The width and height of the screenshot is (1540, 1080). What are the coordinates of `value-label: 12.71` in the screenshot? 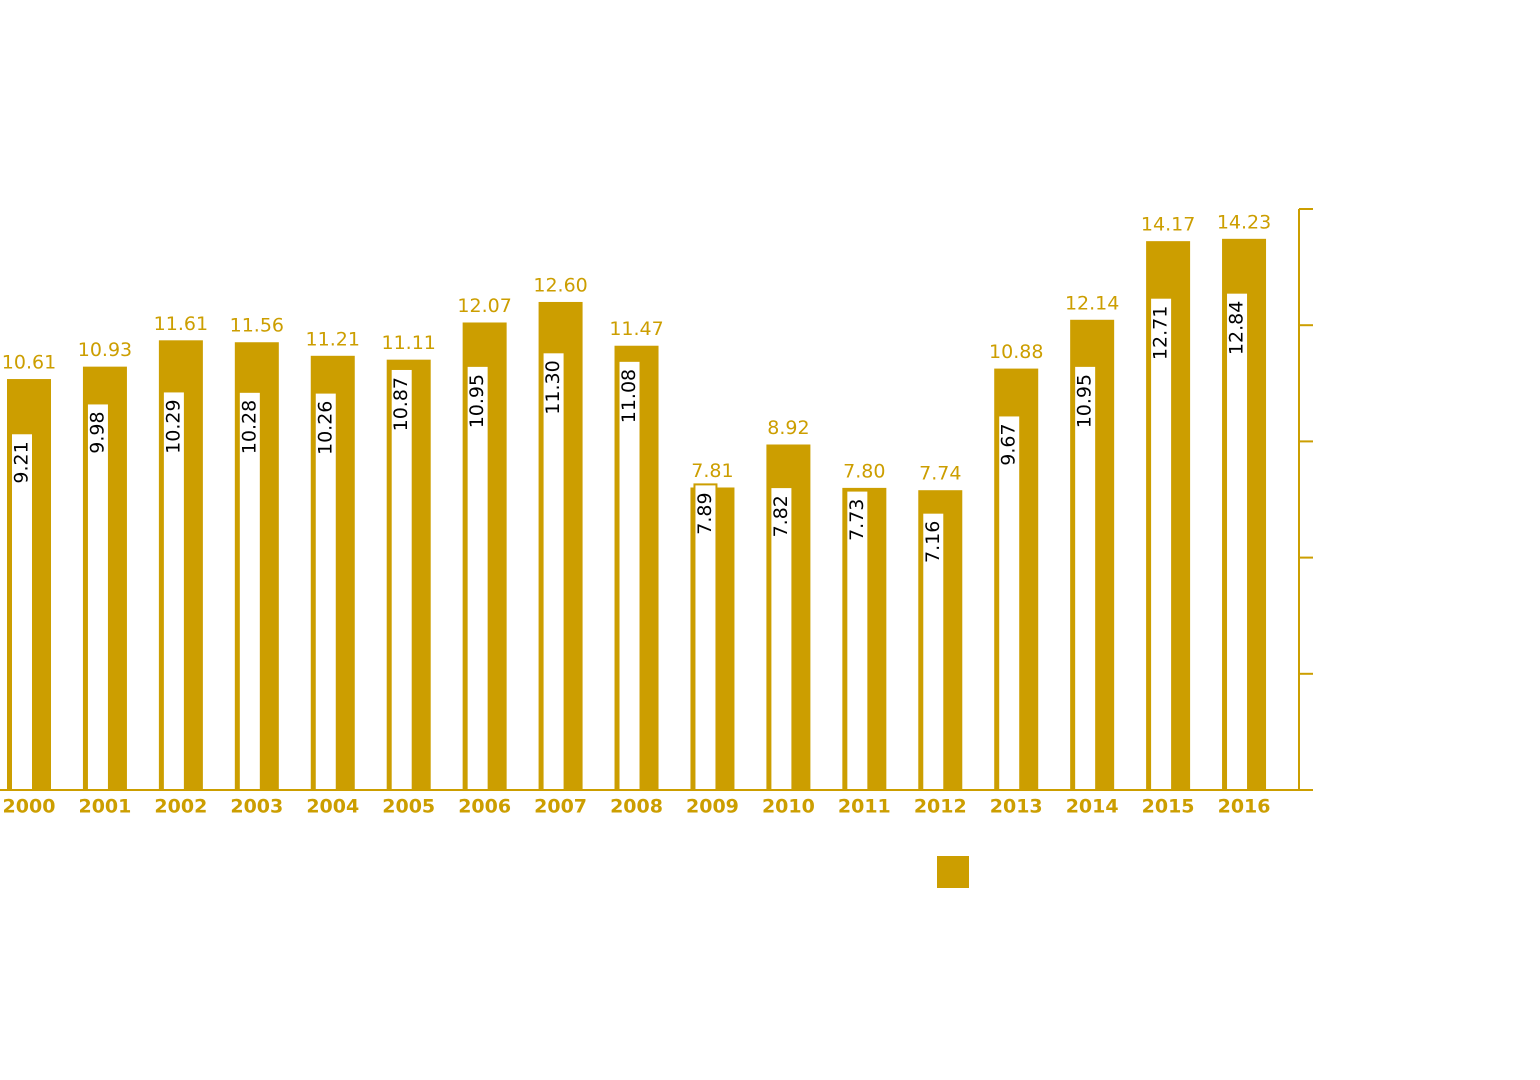 It's located at (1161, 333).